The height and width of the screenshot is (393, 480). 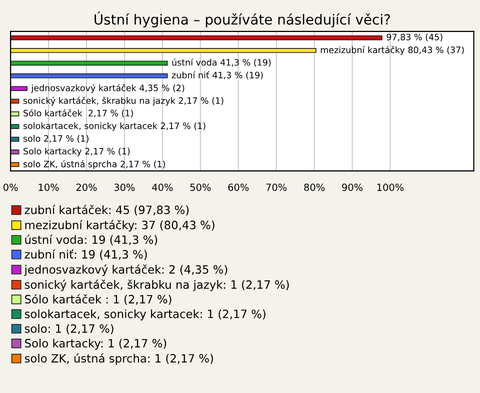 What do you see at coordinates (118, 359) in the screenshot?
I see `legend-label: solo ZK, ústná sprcha: 1 (2,17 %)` at bounding box center [118, 359].